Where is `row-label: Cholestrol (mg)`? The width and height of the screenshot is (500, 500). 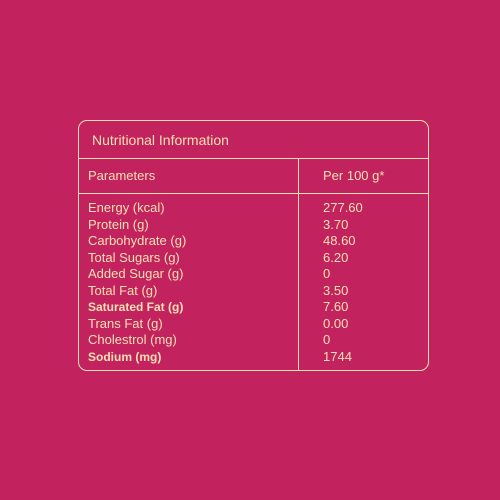
row-label: Cholestrol (mg) is located at coordinates (132, 339).